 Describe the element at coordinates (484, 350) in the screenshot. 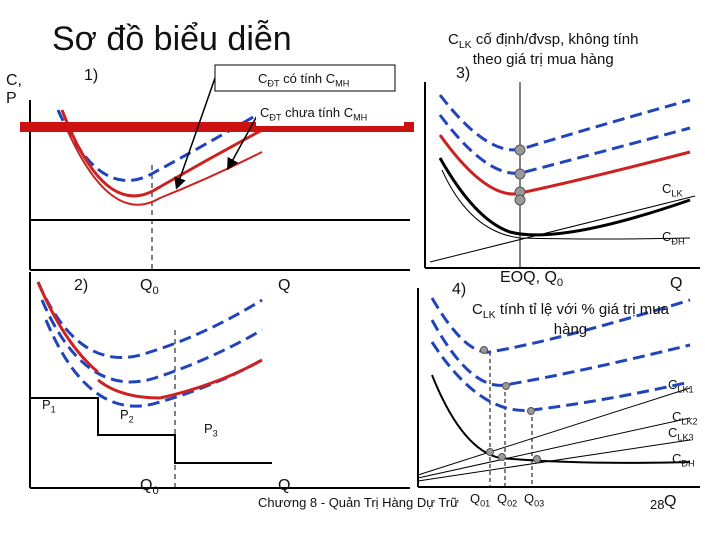

I see `panel4-point-q01-top` at that location.